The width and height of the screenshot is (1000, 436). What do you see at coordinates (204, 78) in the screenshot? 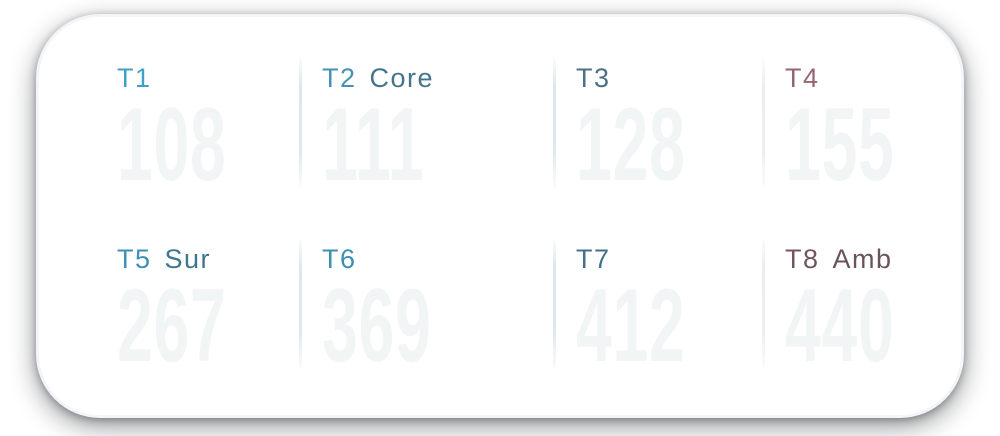
I see `sensor-label: T1` at bounding box center [204, 78].